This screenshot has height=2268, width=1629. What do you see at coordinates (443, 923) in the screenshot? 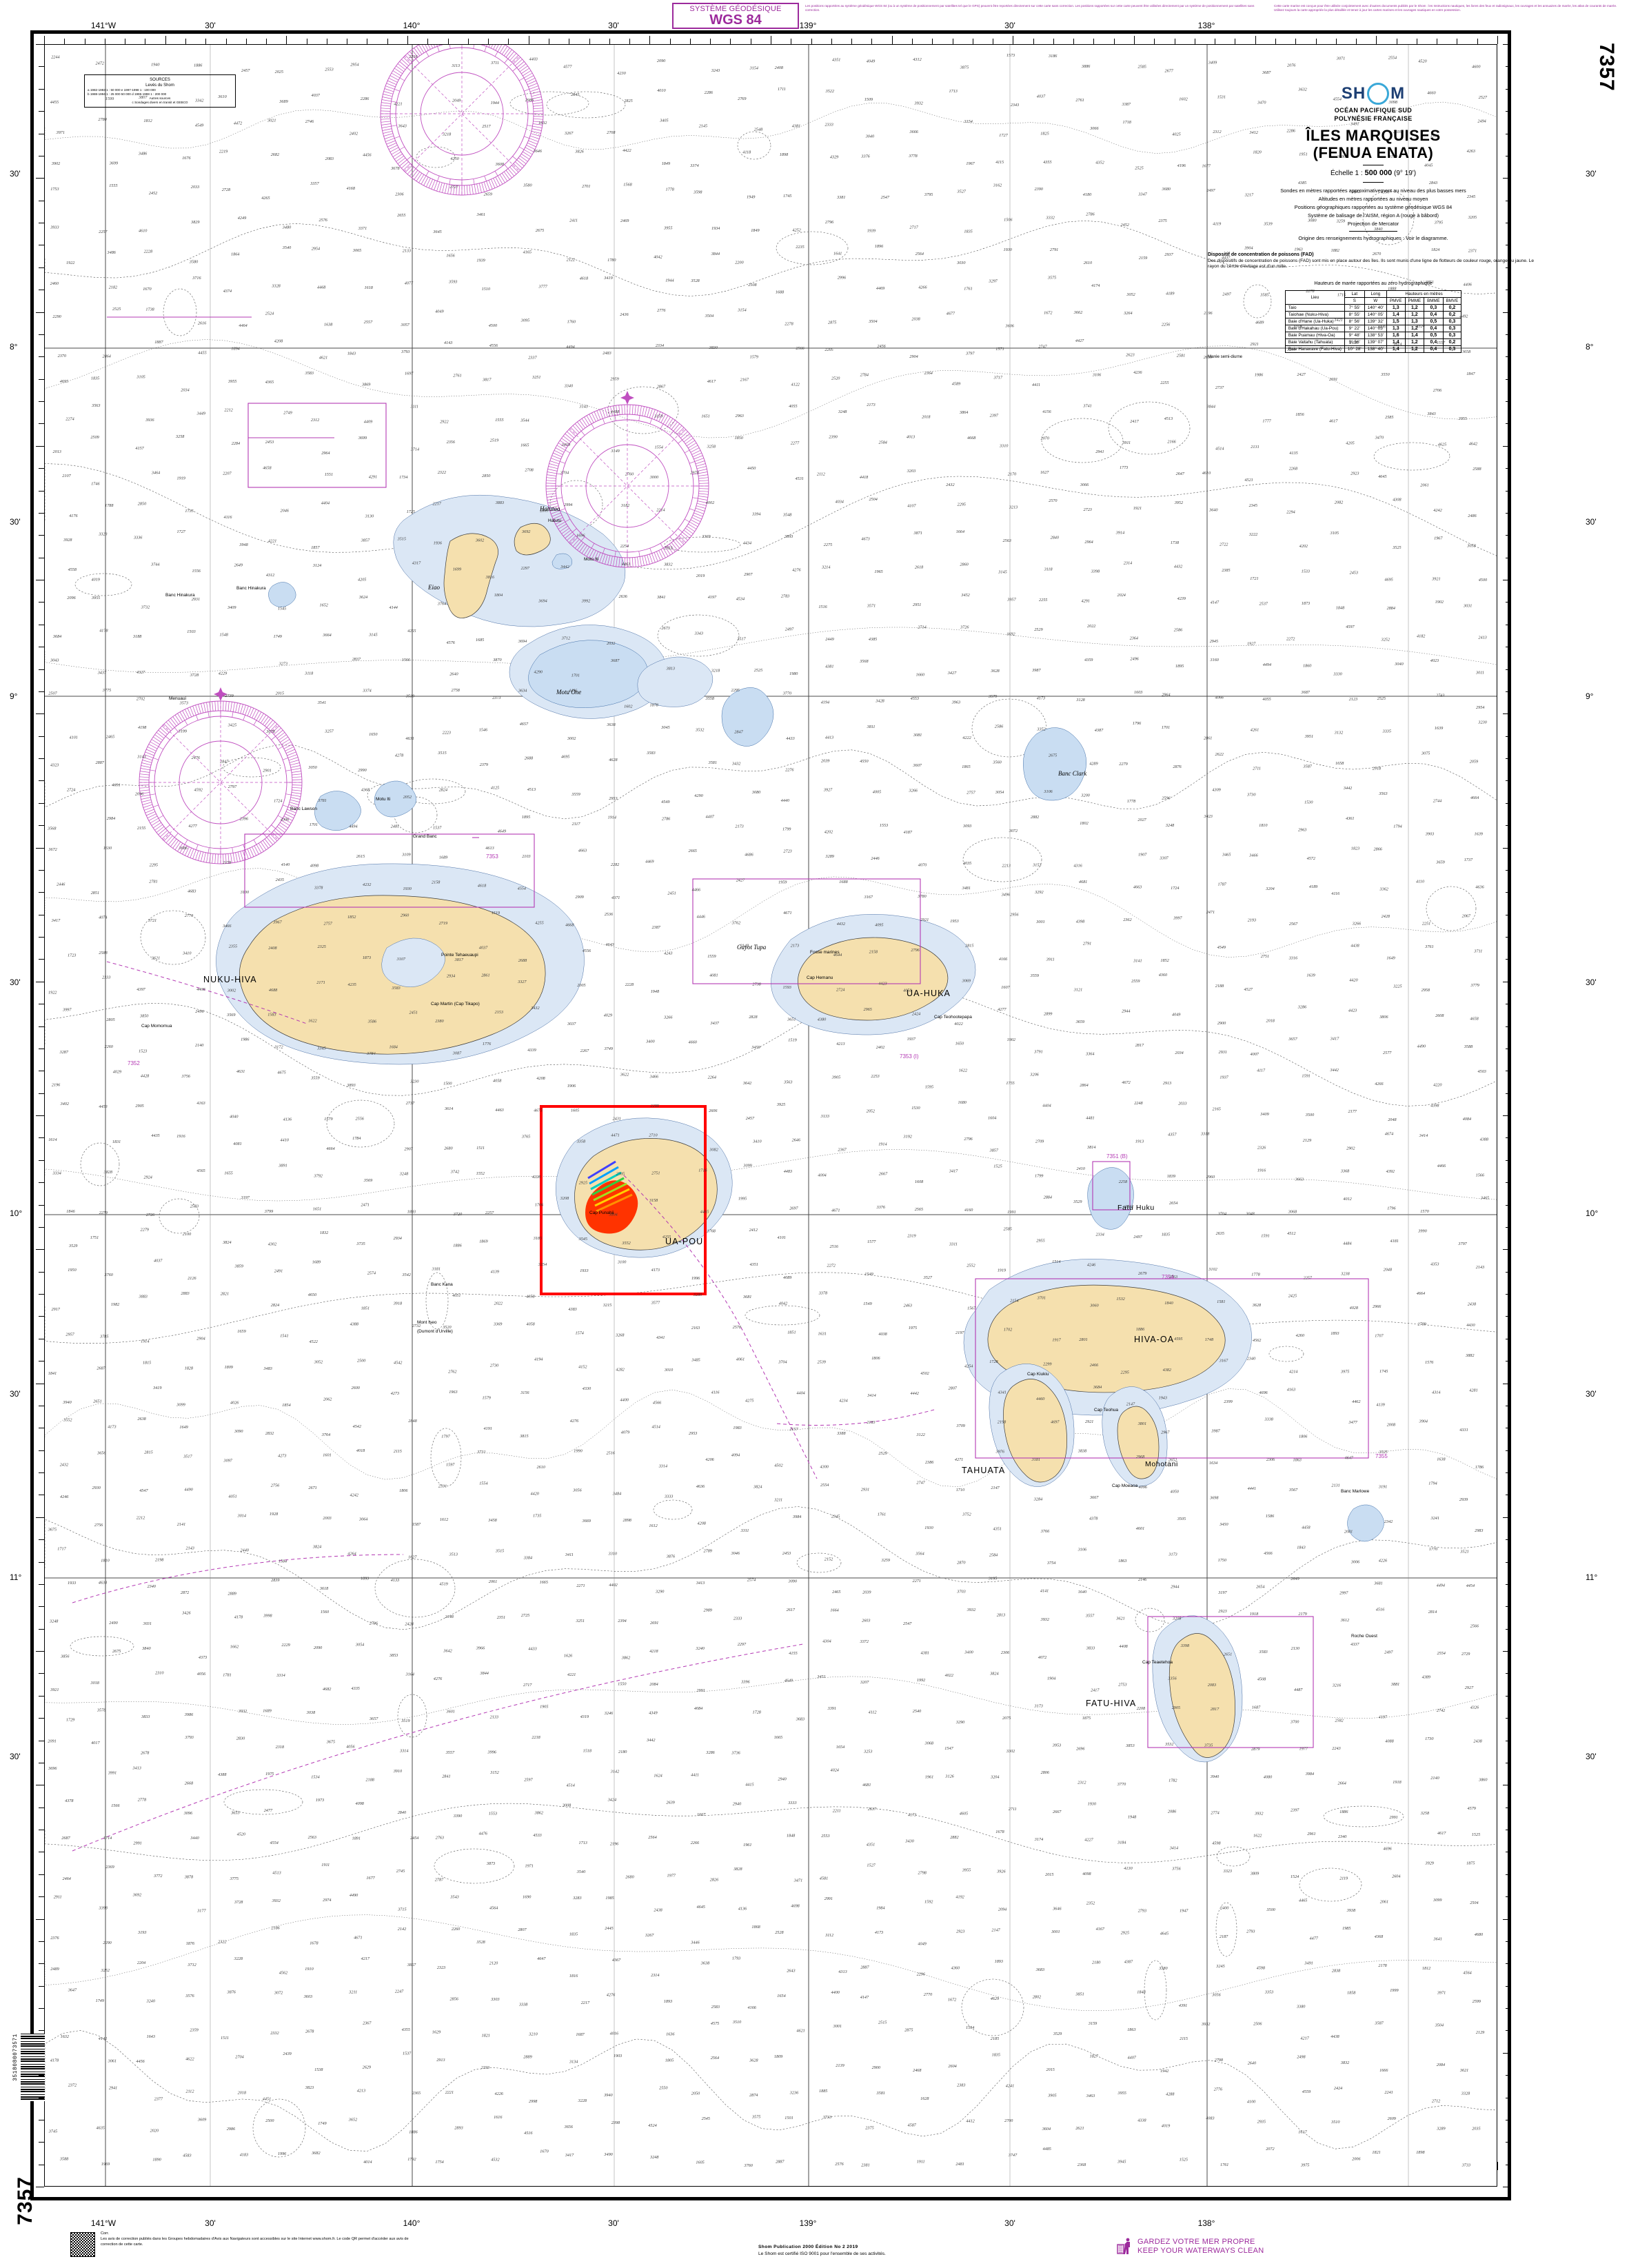
I see `depth-sounding: 2719` at bounding box center [443, 923].